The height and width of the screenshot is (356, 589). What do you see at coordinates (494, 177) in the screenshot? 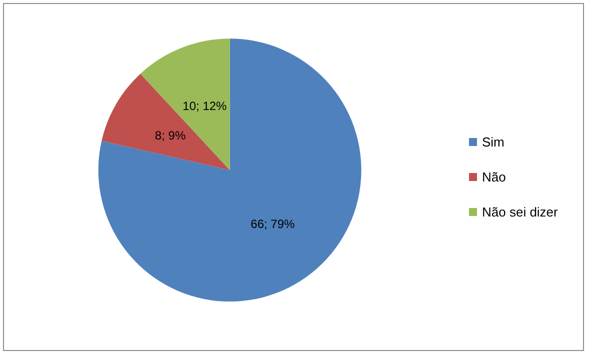
I see `legend-label: Não` at bounding box center [494, 177].